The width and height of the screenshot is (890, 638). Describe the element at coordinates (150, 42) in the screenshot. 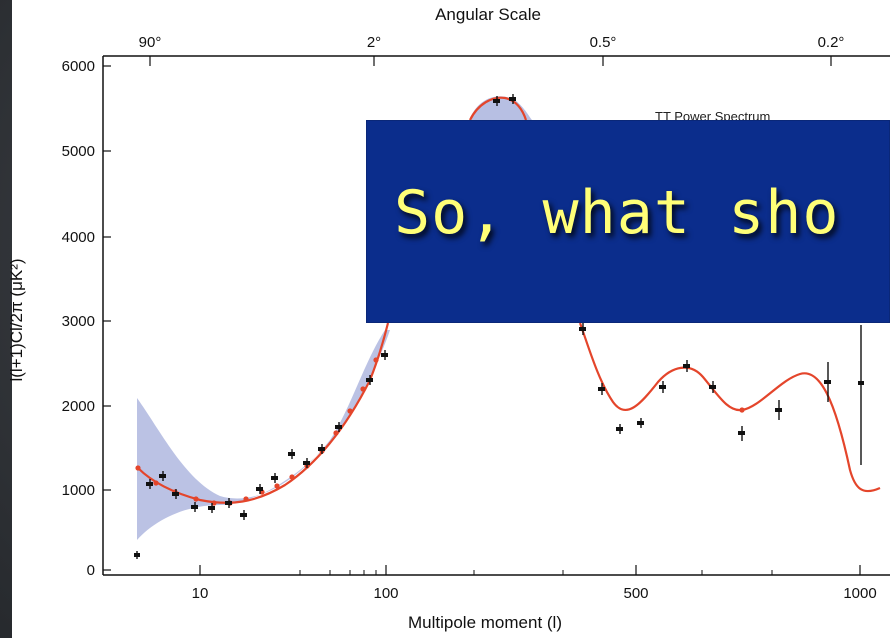

I see `top-tick-label: 90°` at that location.